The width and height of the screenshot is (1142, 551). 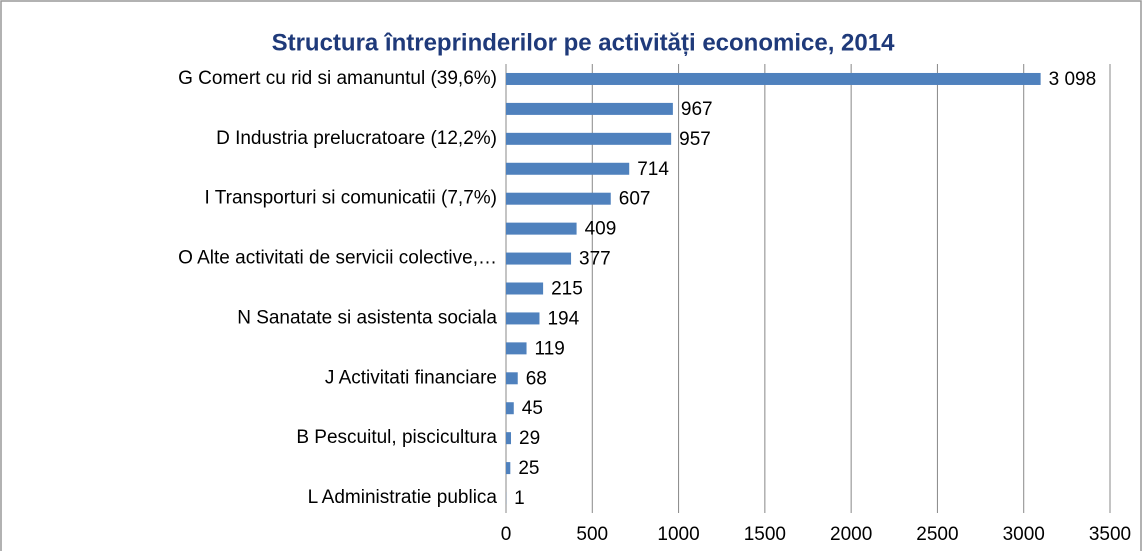 What do you see at coordinates (592, 534) in the screenshot?
I see `x-tick-label: 500` at bounding box center [592, 534].